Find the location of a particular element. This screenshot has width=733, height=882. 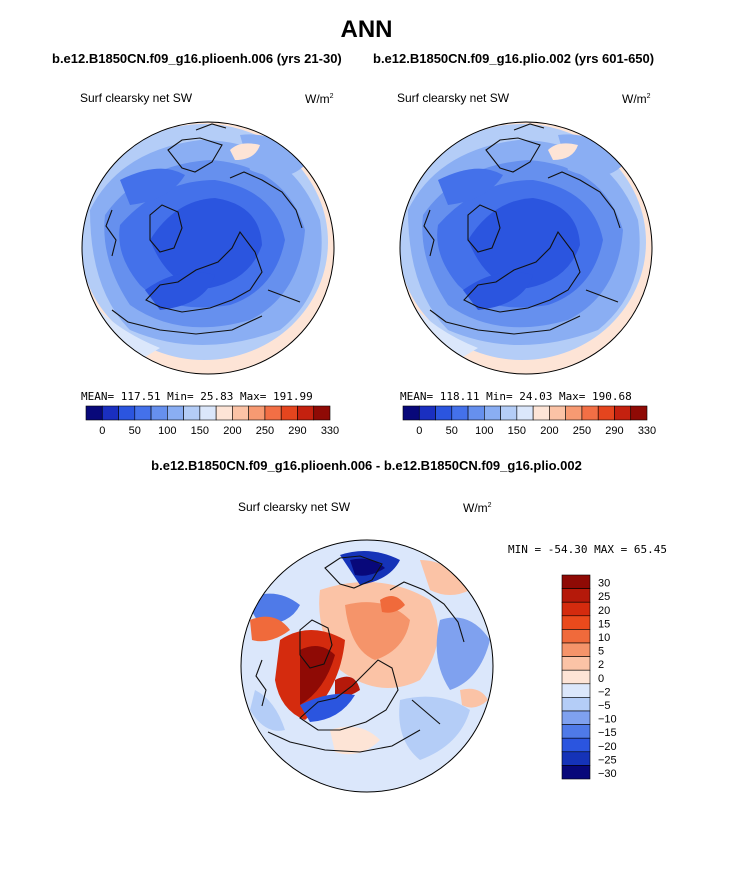

left-coastlines is located at coordinates (204, 229).